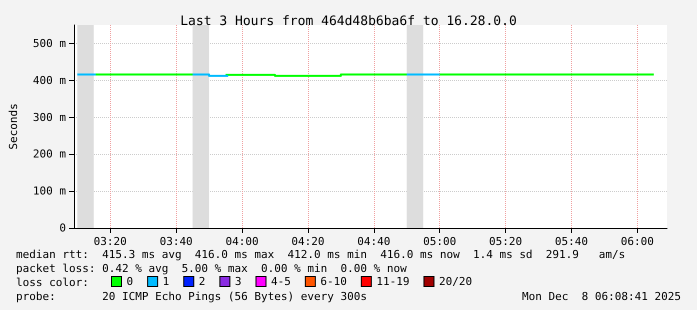 The image size is (697, 310). What do you see at coordinates (321, 254) in the screenshot?
I see `text: median rtt: 415.3 ms avg 416.0 ms max 412.0 ms min 416.0 ms now 1.4 ms sd 291.9 am/s` at bounding box center [321, 254].